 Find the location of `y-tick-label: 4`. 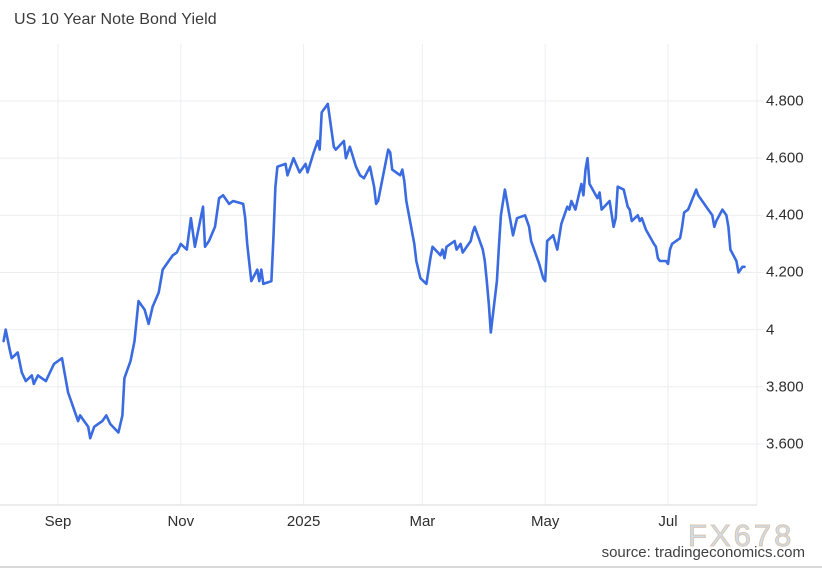

y-tick-label: 4 is located at coordinates (770, 330).